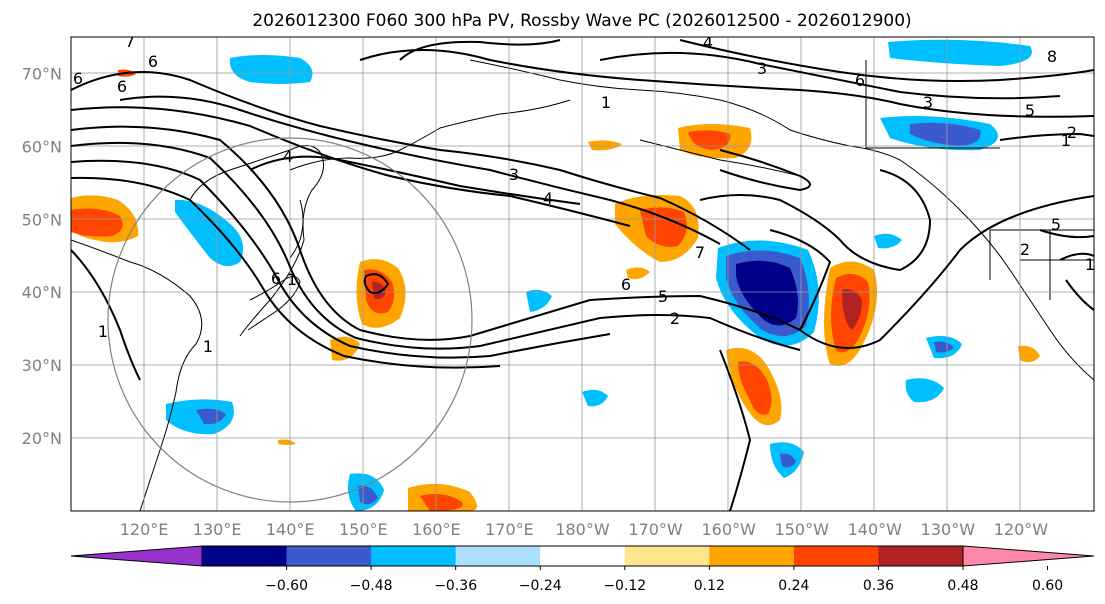 Image resolution: width=1105 pixels, height=604 pixels. What do you see at coordinates (948, 529) in the screenshot?
I see `lon-tick-label: 130°W` at bounding box center [948, 529].